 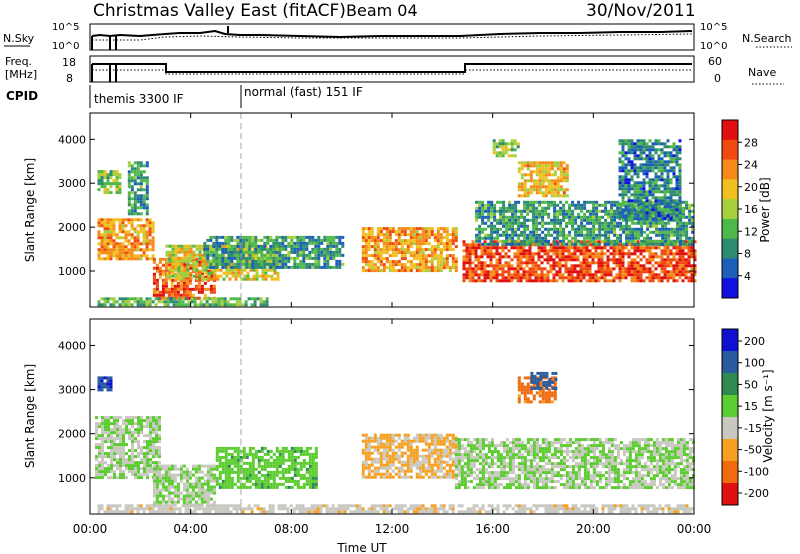 What do you see at coordinates (593, 529) in the screenshot?
I see `time-tick-label: 20:00` at bounding box center [593, 529].